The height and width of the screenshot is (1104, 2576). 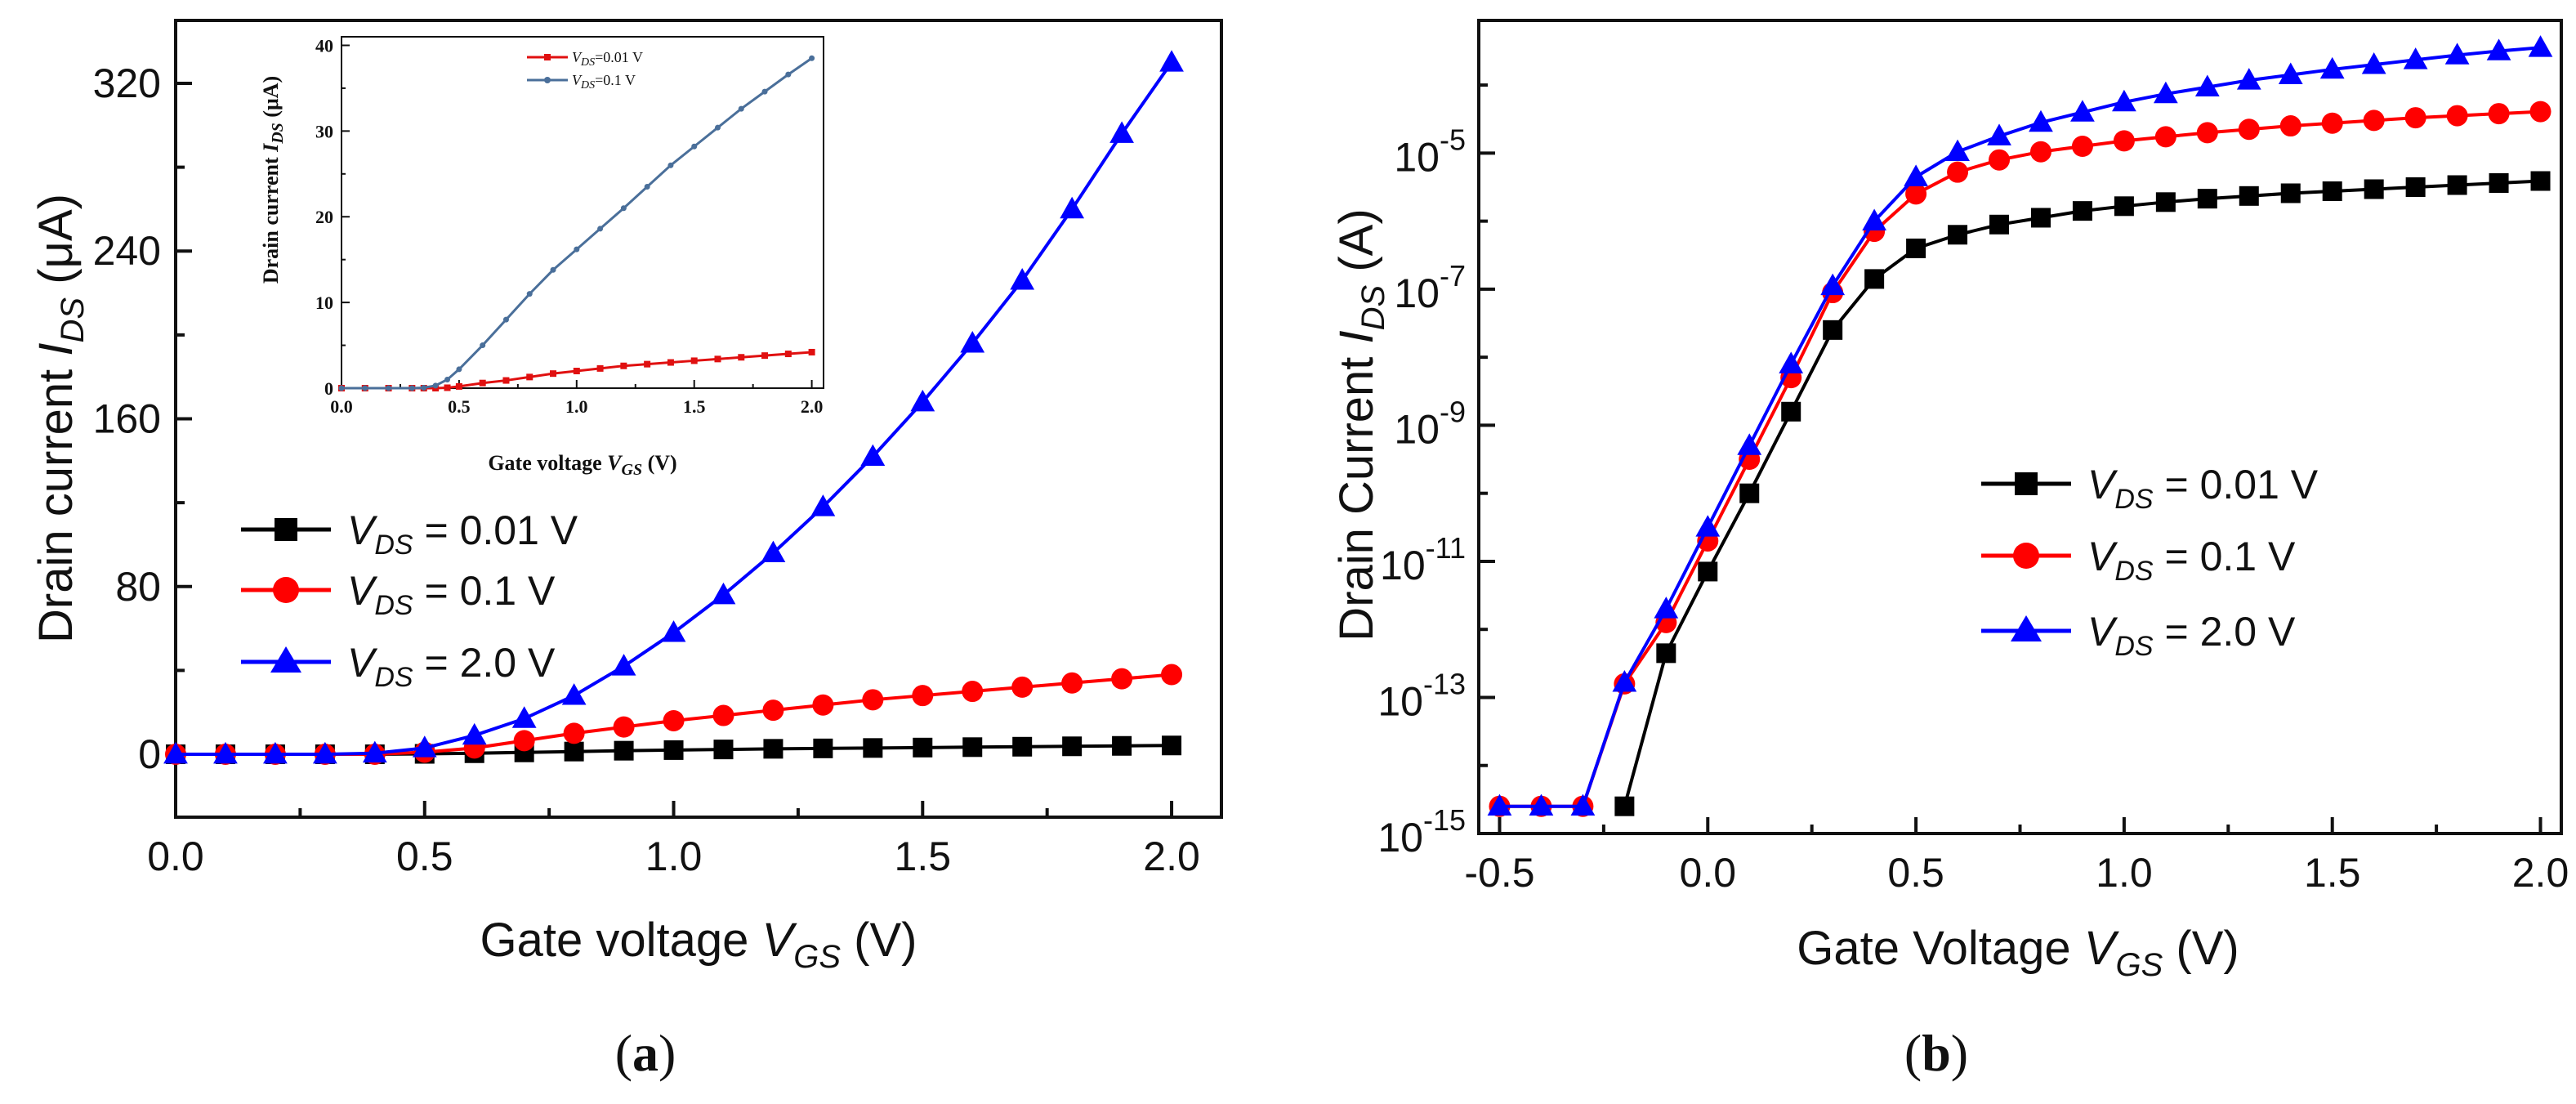 What do you see at coordinates (324, 303) in the screenshot?
I see `inset-y-tick-label: 10` at bounding box center [324, 303].